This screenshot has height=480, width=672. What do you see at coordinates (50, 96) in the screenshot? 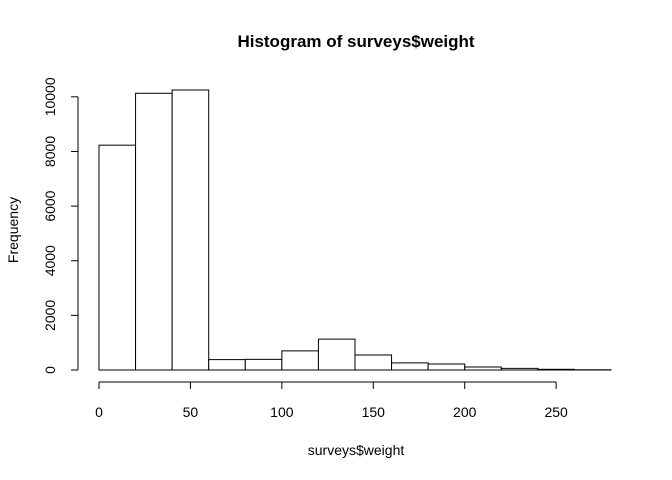
I see `y-tick-label: 10000` at bounding box center [50, 96].